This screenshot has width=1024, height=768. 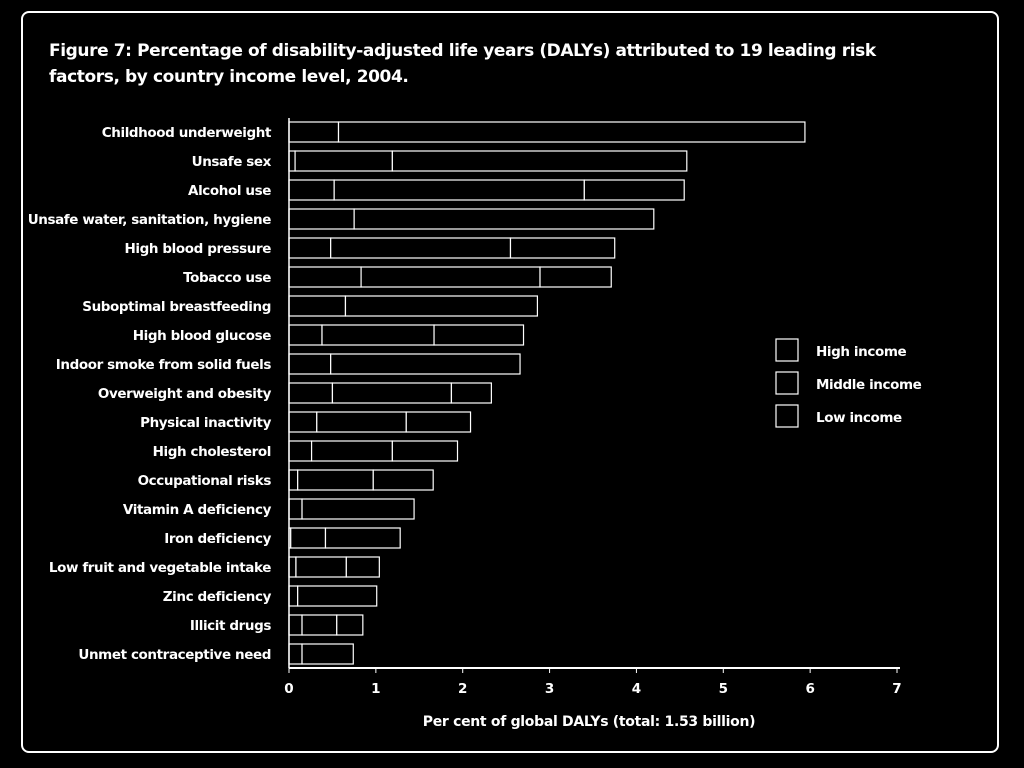 I want to click on category-label: Vitamin A deficiency, so click(x=197, y=510).